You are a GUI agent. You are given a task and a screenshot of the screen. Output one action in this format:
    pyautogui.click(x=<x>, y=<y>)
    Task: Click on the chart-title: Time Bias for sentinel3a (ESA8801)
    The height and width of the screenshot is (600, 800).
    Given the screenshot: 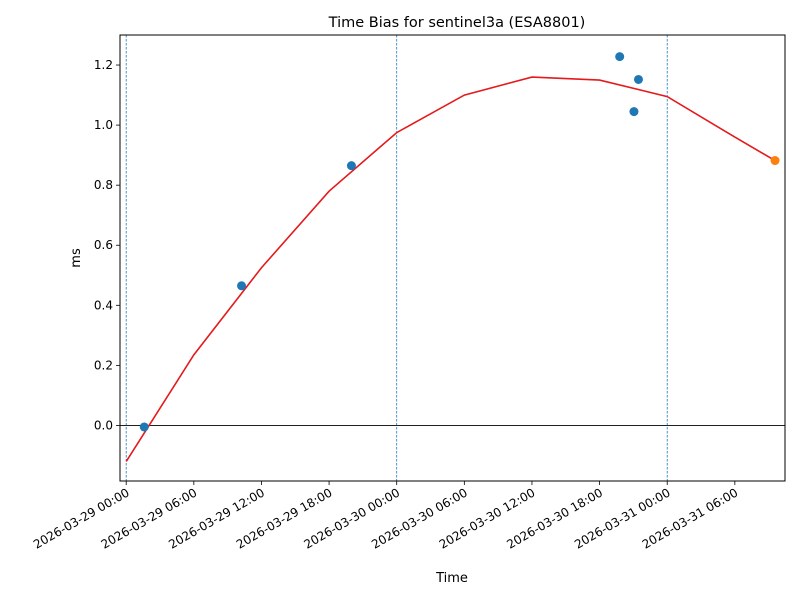 What is the action you would take?
    pyautogui.click(x=457, y=23)
    